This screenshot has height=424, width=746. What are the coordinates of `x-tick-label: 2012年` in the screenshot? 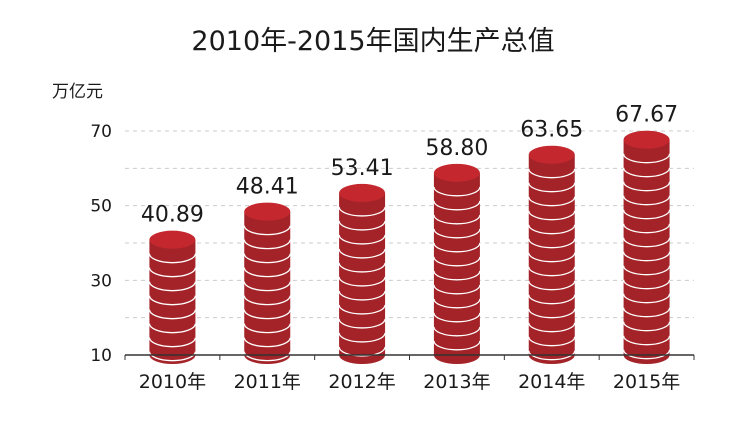 It's located at (361, 382).